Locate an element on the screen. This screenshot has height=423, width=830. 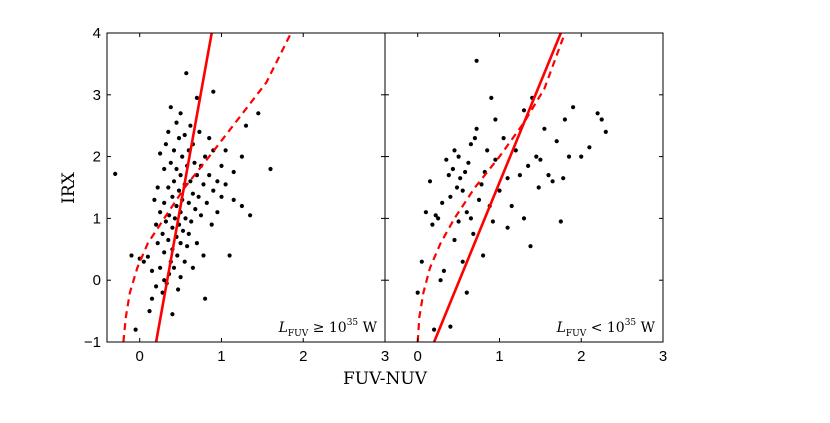
y-tick-label-3: 3 is located at coordinates (97, 95).